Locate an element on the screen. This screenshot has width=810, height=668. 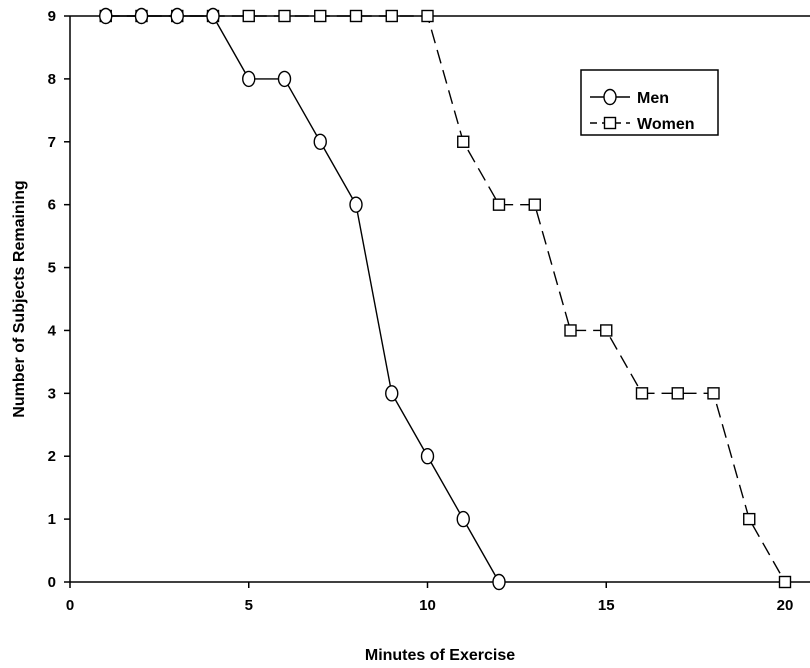
y-tick-label: 4 is located at coordinates (52, 330).